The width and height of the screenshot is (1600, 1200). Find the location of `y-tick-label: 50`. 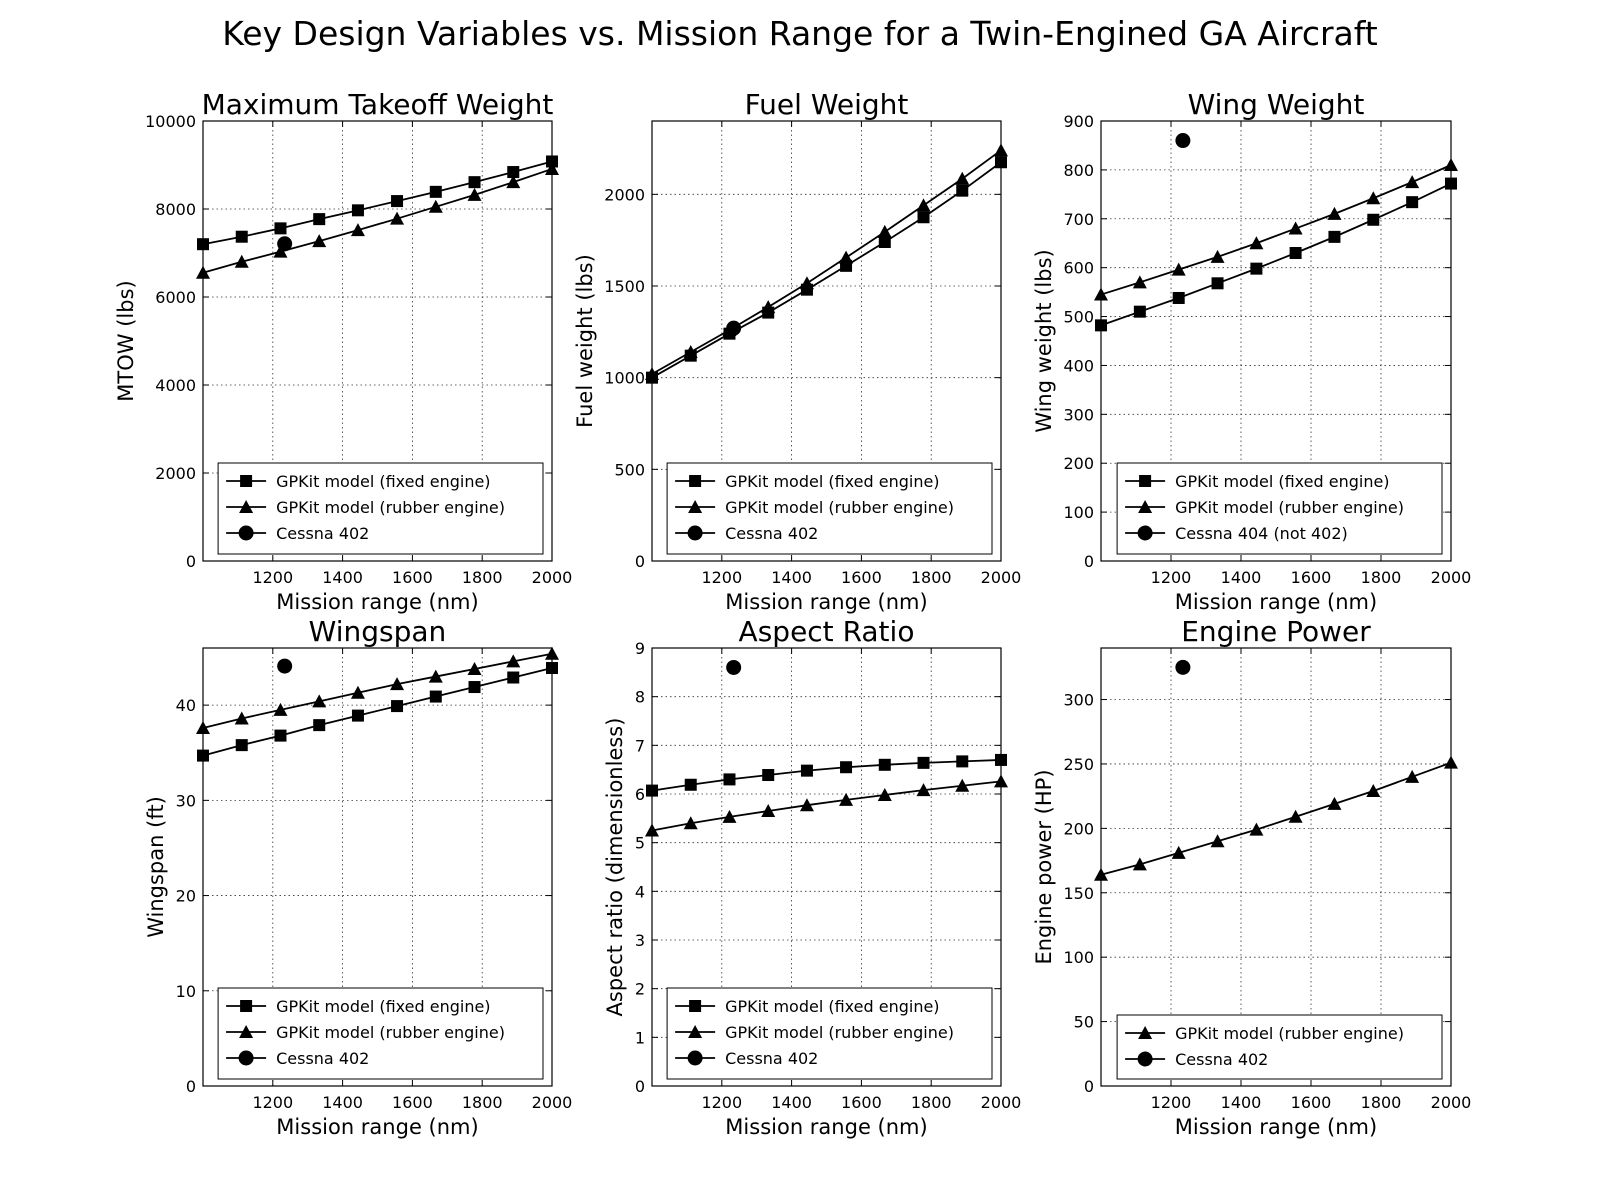

y-tick-label: 50 is located at coordinates (1084, 1022).